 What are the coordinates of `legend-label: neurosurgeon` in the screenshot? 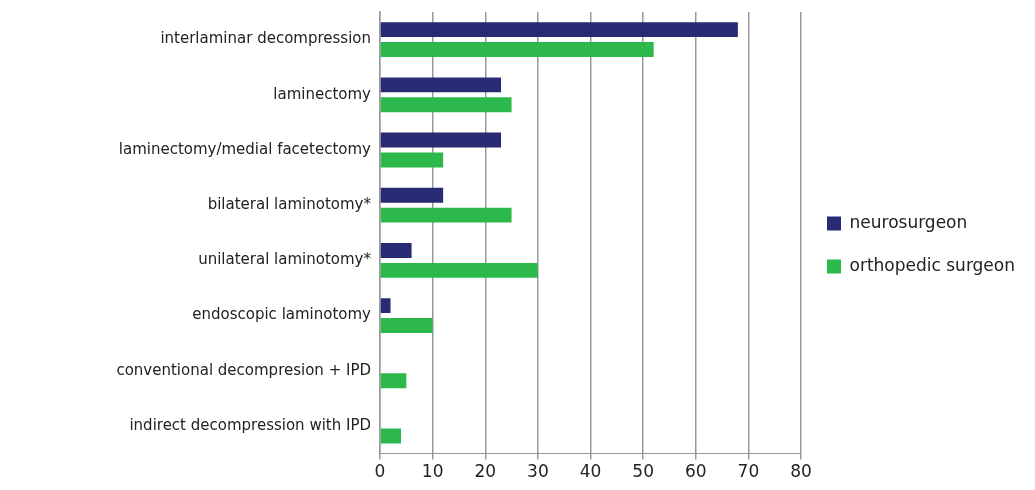 It's located at (908, 221).